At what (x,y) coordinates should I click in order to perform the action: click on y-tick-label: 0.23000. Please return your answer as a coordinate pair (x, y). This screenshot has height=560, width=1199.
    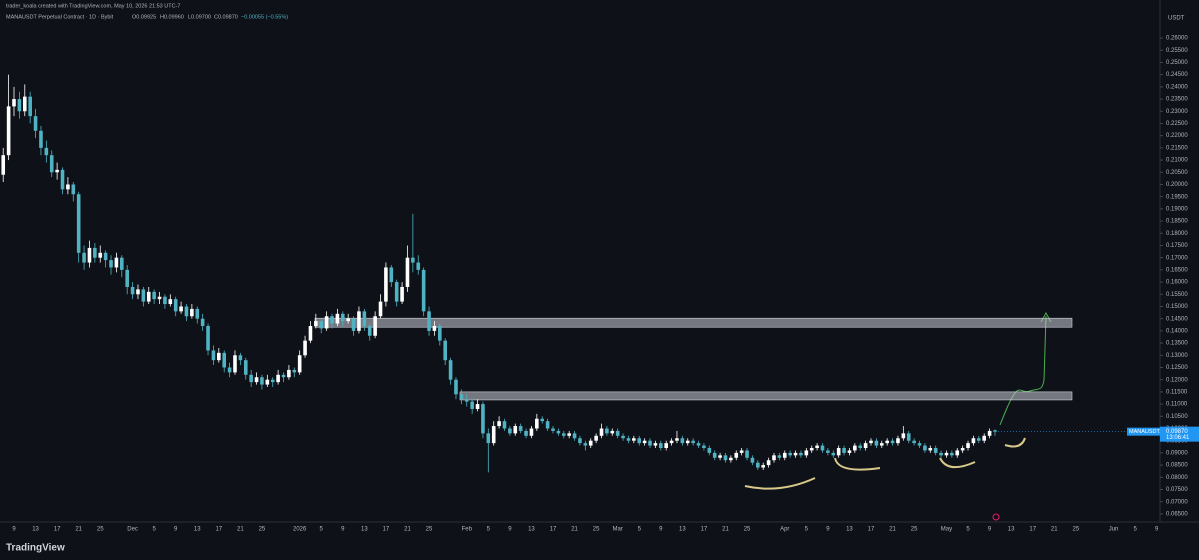
    Looking at the image, I should click on (1177, 112).